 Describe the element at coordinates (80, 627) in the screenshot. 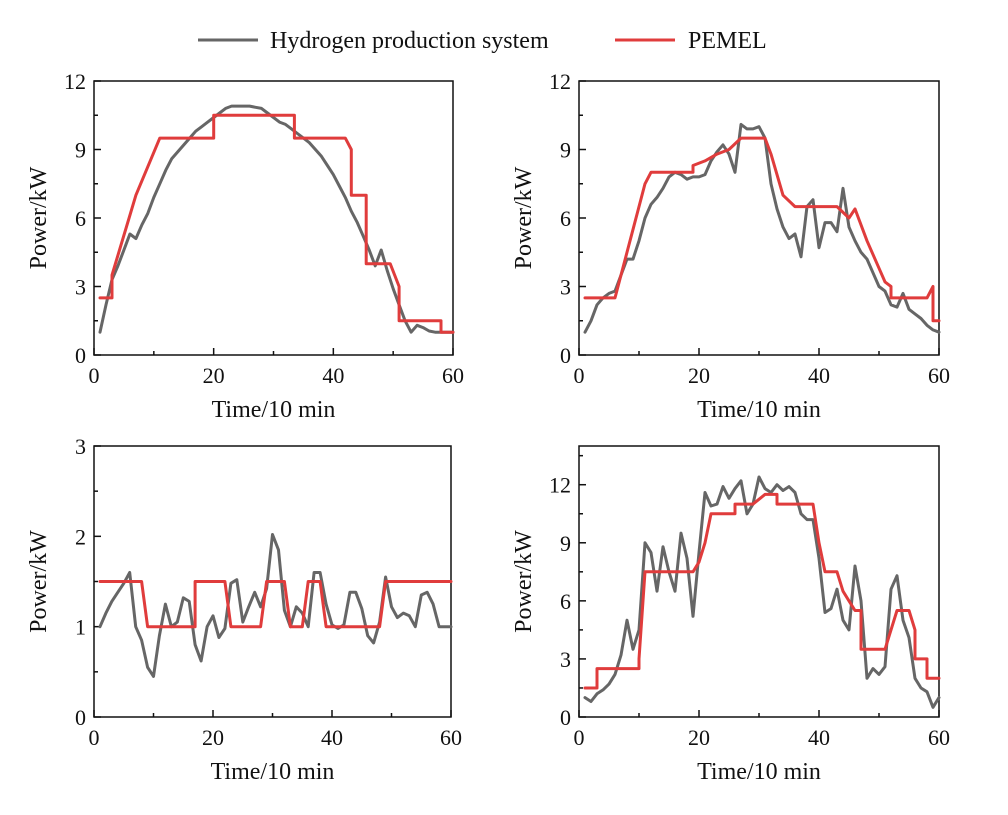

I see `y-tick-label: 1` at that location.